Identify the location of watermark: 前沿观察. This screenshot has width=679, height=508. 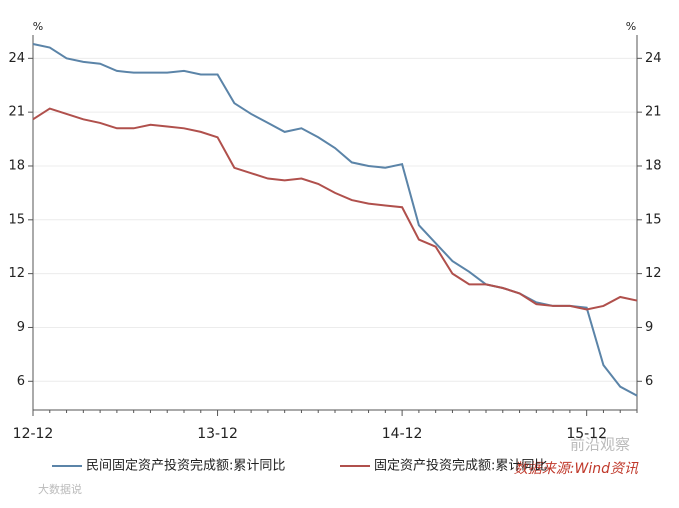
(600, 445).